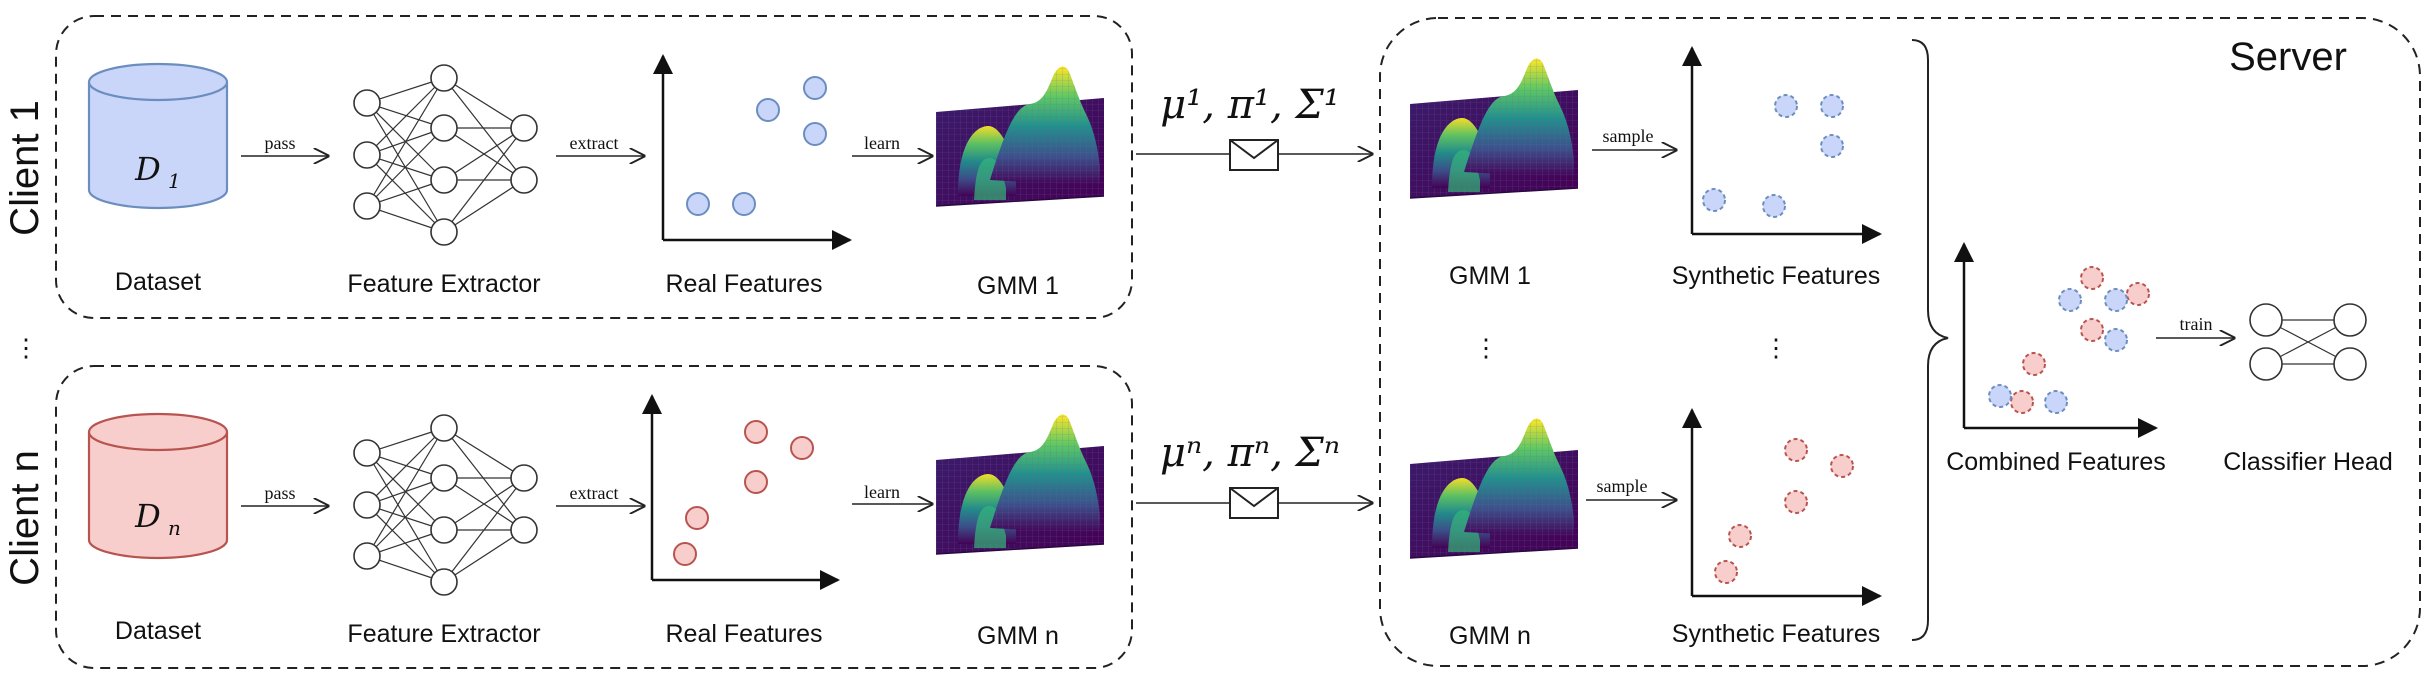 Image resolution: width=2428 pixels, height=679 pixels. I want to click on server-synthetic-features-top-plot, so click(1782, 145).